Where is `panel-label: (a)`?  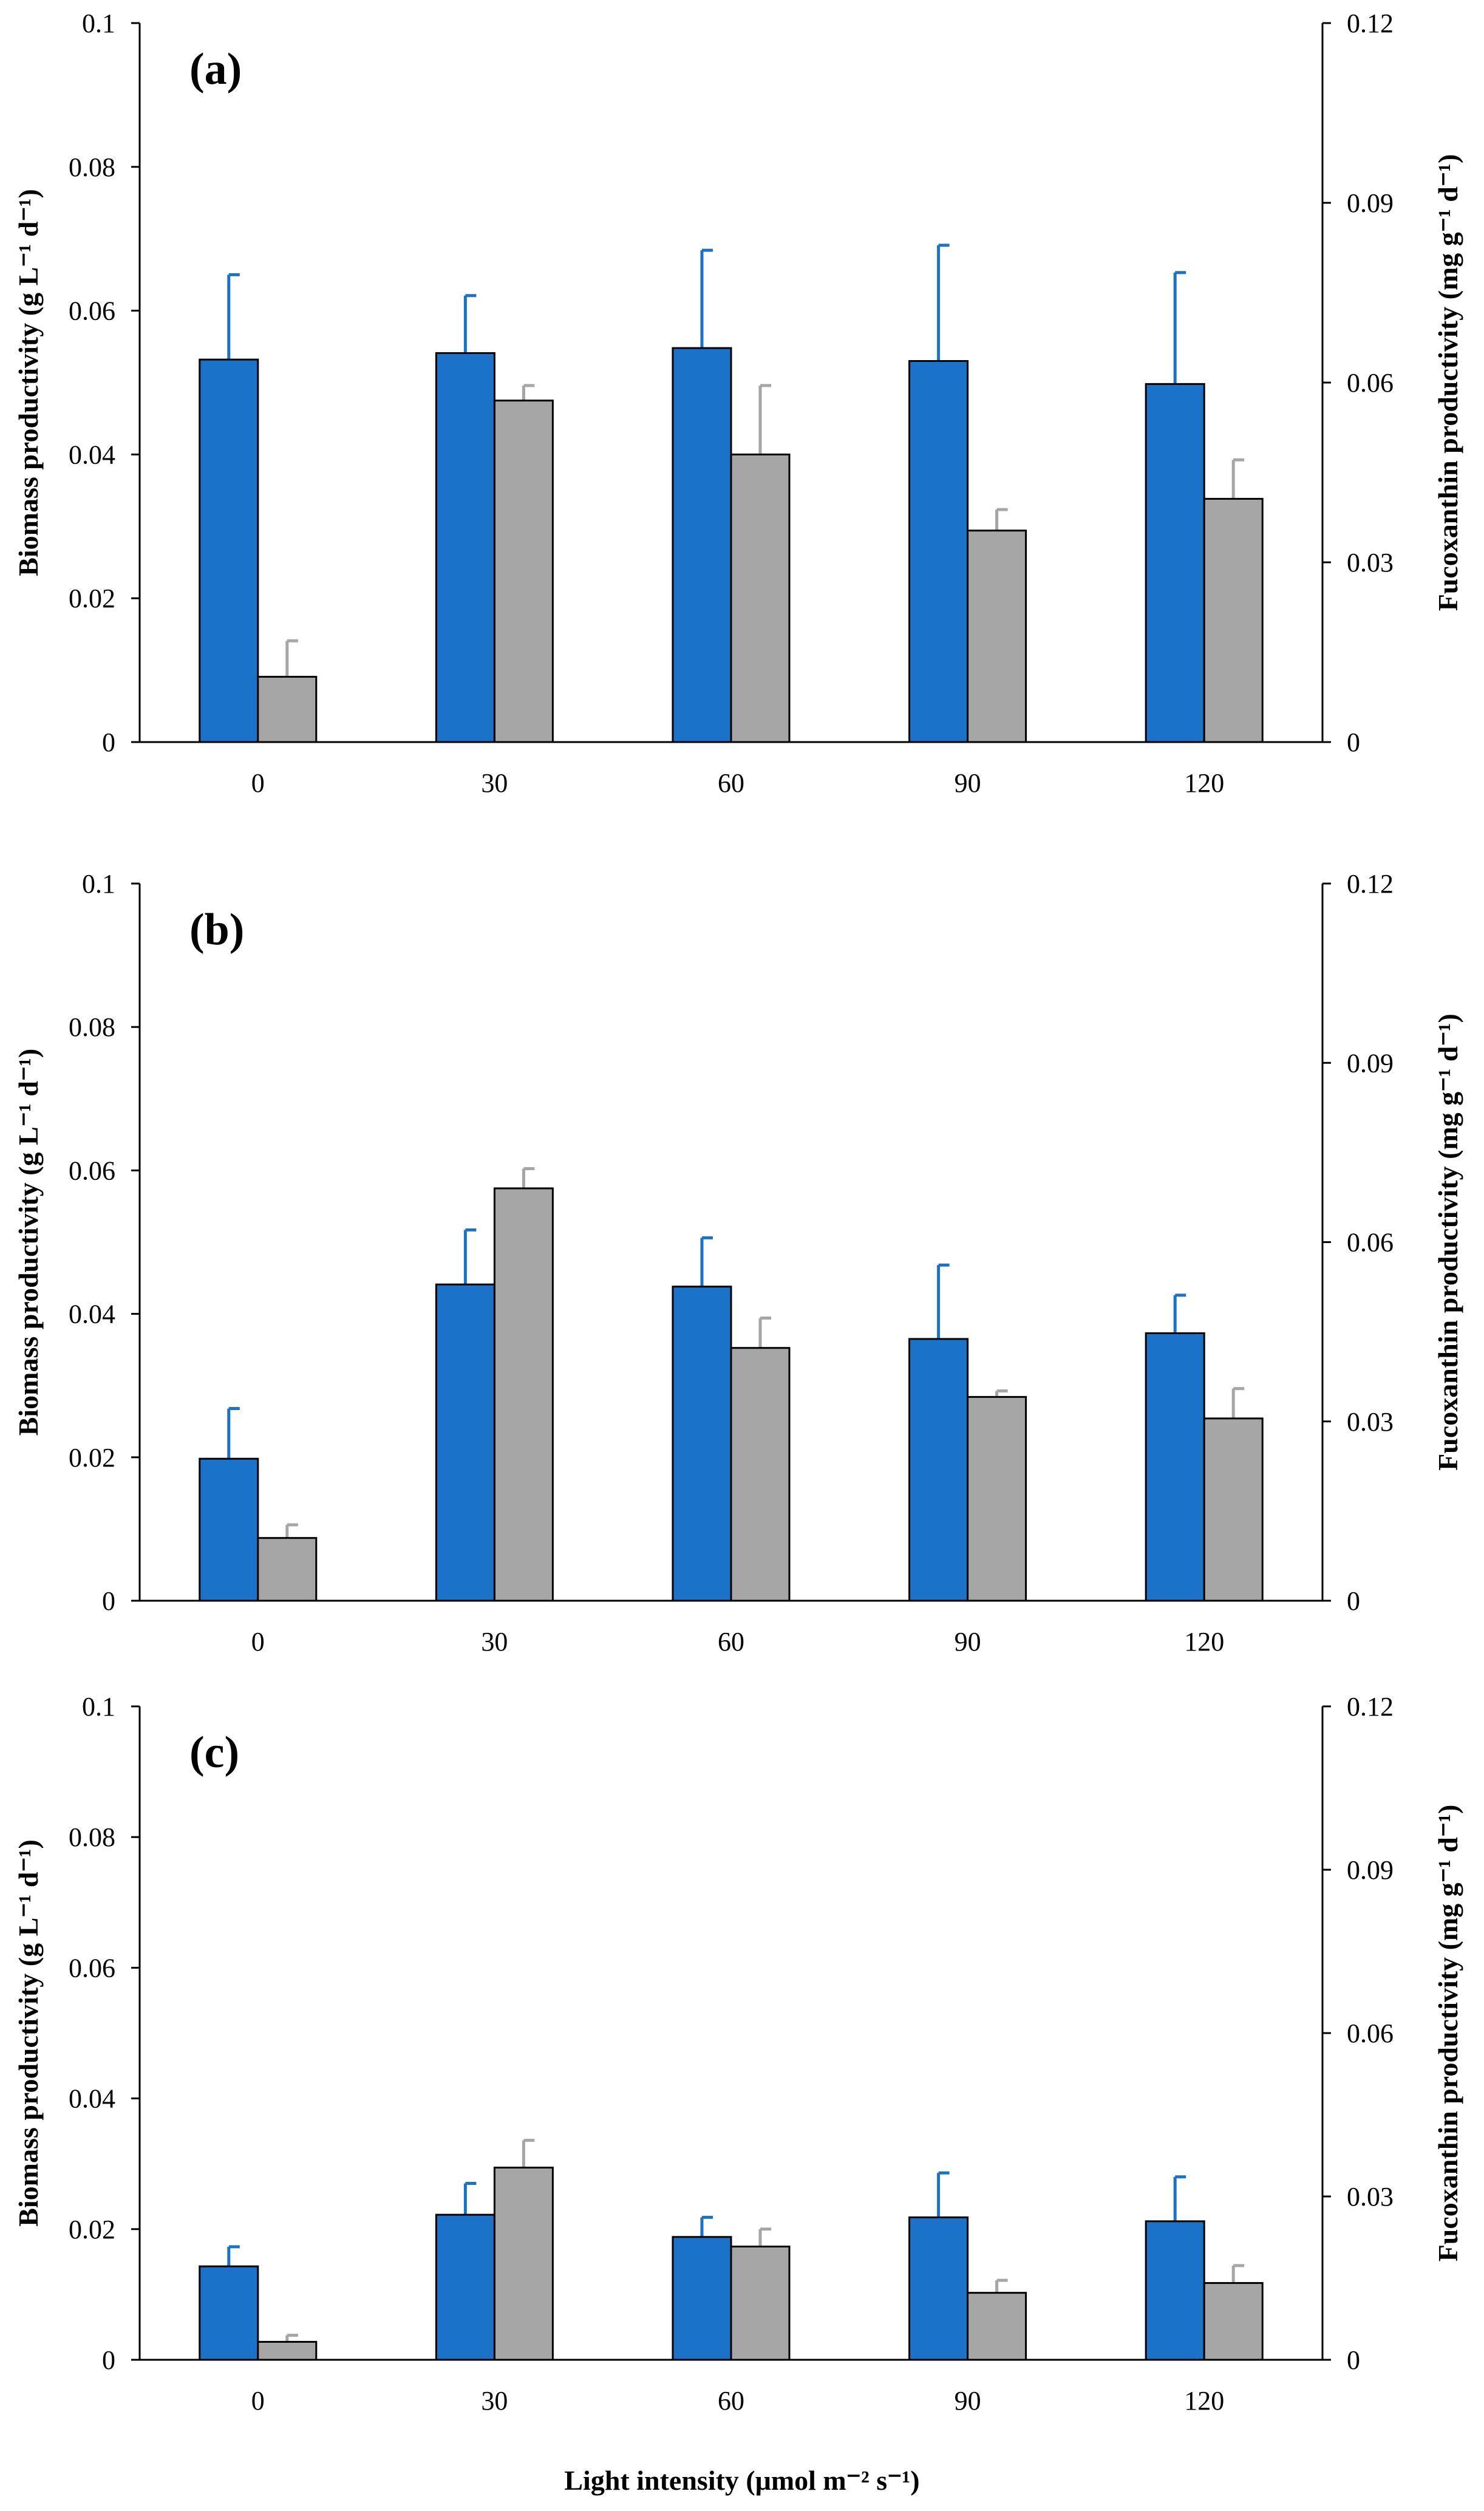
panel-label: (a) is located at coordinates (215, 69).